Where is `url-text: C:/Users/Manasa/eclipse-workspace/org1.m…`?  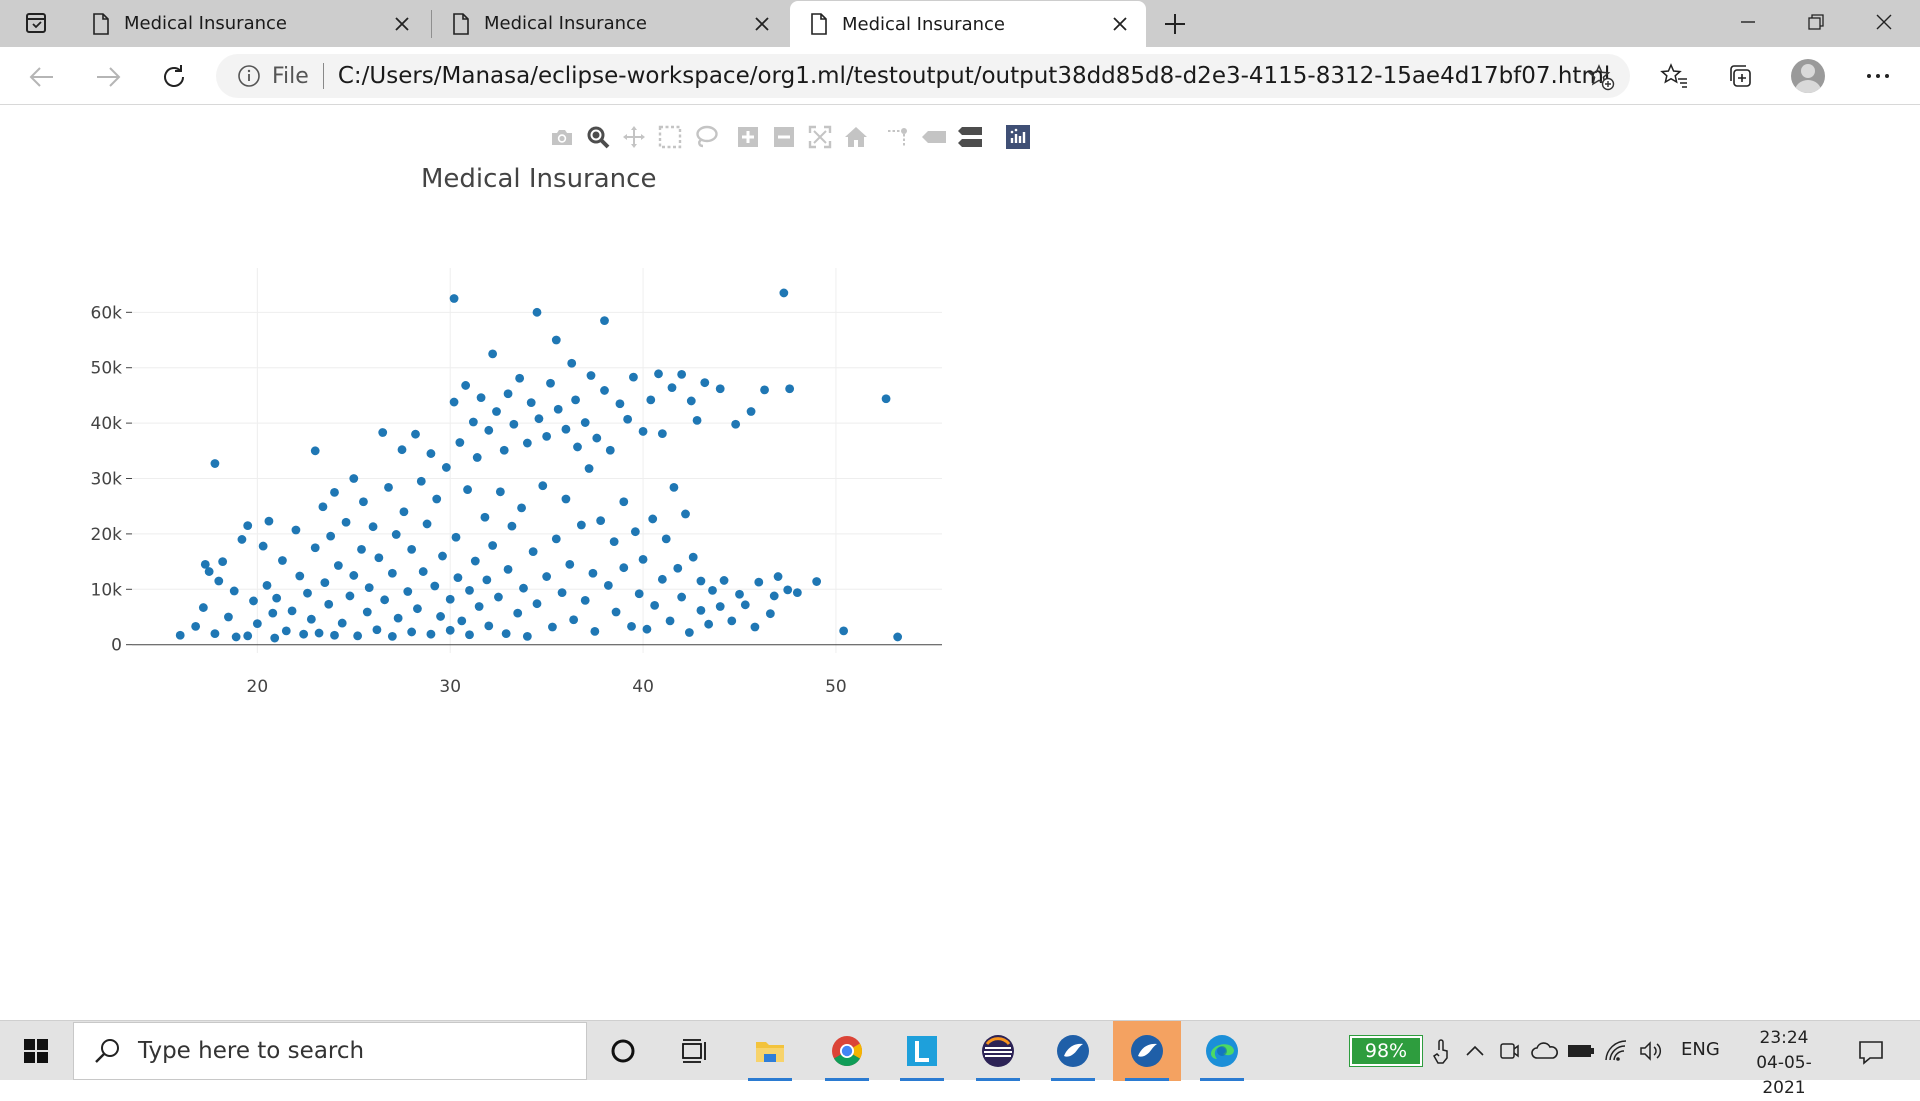 url-text: C:/Users/Manasa/eclipse-workspace/org1.m… is located at coordinates (974, 76).